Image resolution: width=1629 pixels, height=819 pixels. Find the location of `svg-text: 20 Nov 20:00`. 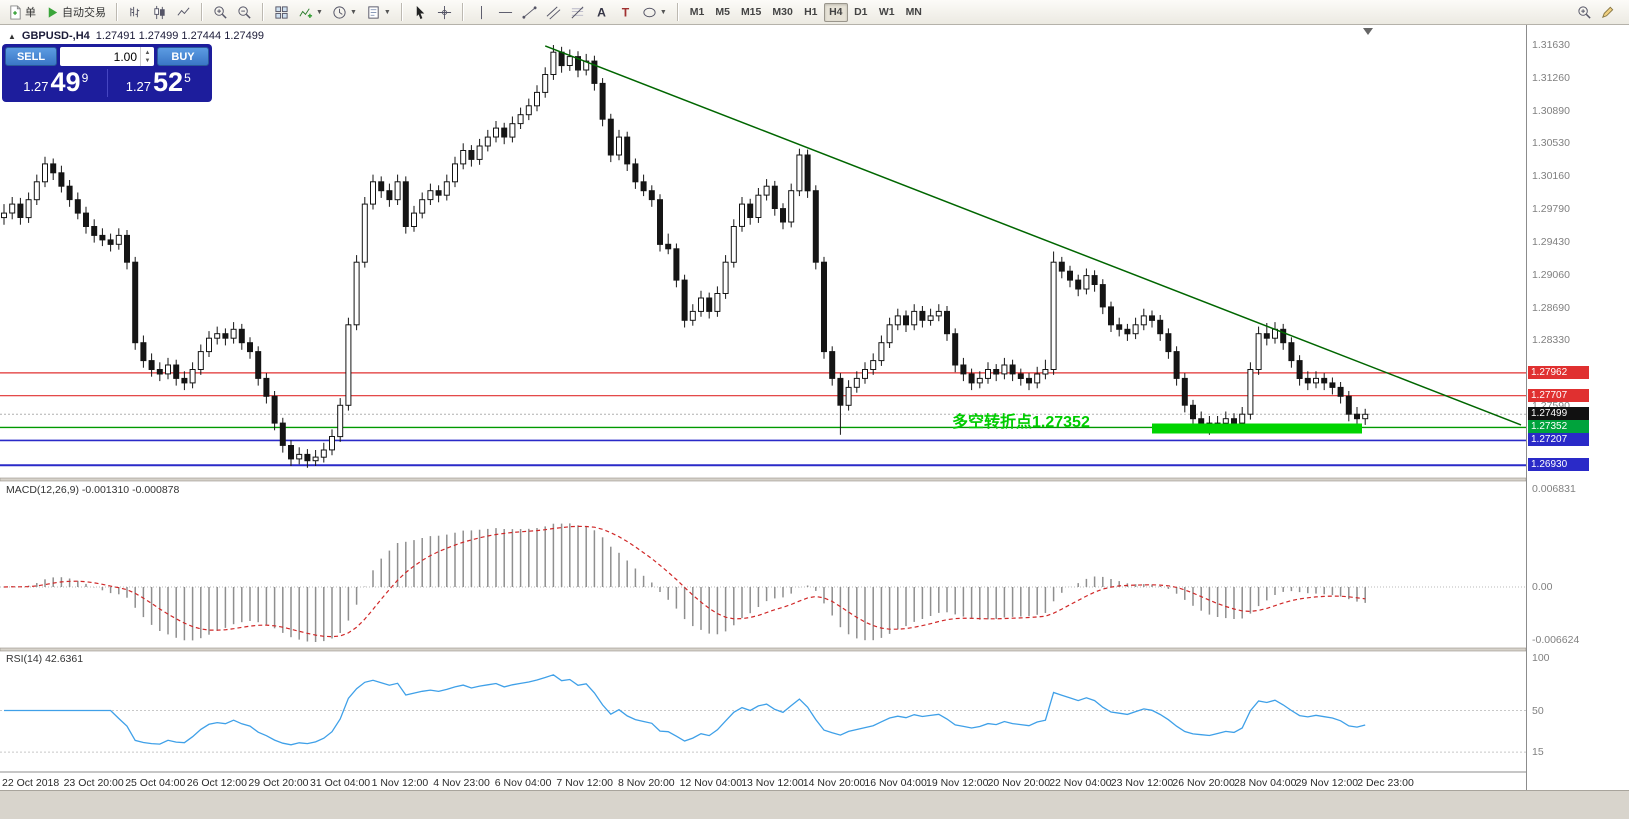

svg-text: 20 Nov 20:00 is located at coordinates (1019, 783).